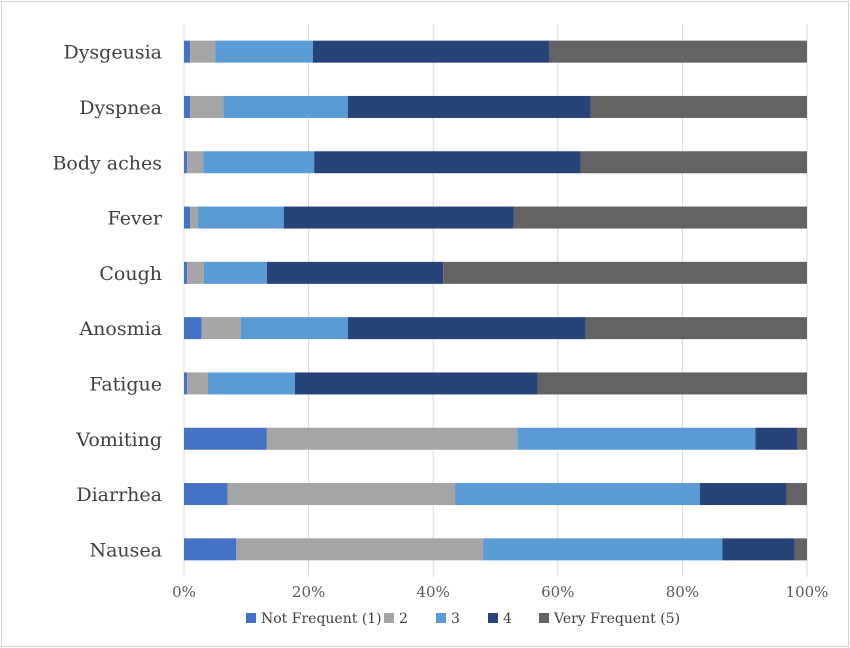 This screenshot has width=850, height=648. What do you see at coordinates (120, 108) in the screenshot?
I see `category-label-dyspnea: Dyspnea` at bounding box center [120, 108].